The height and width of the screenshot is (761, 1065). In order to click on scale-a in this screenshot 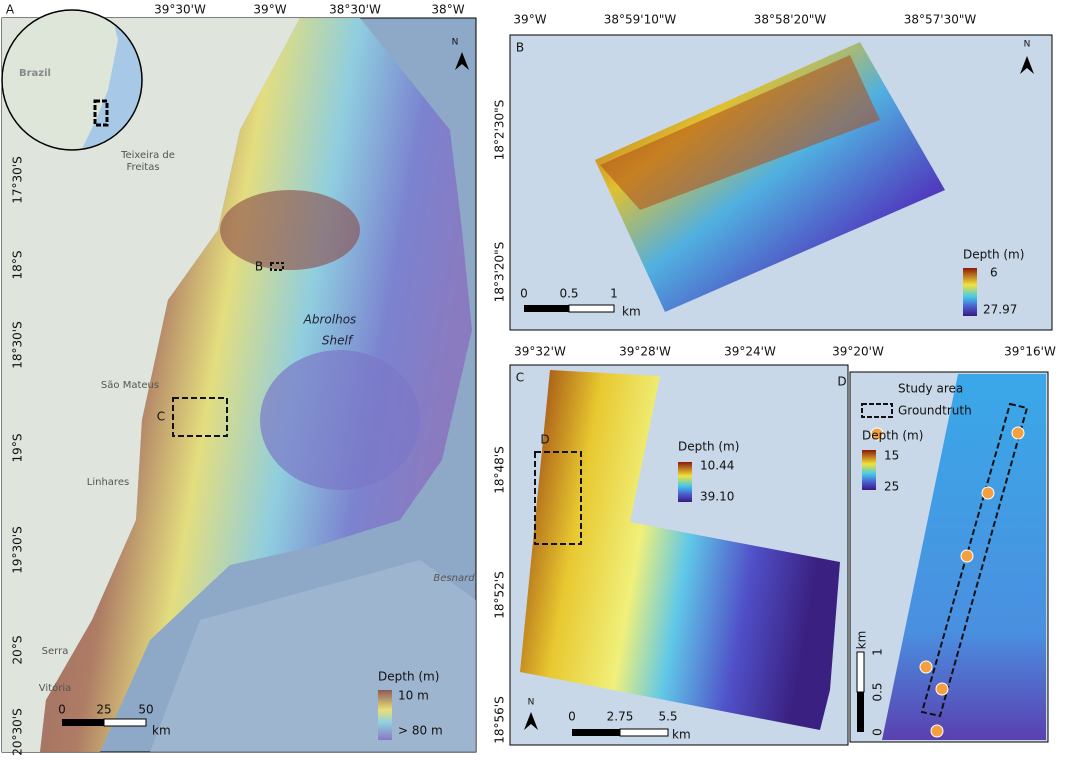, I will do `click(104, 722)`.